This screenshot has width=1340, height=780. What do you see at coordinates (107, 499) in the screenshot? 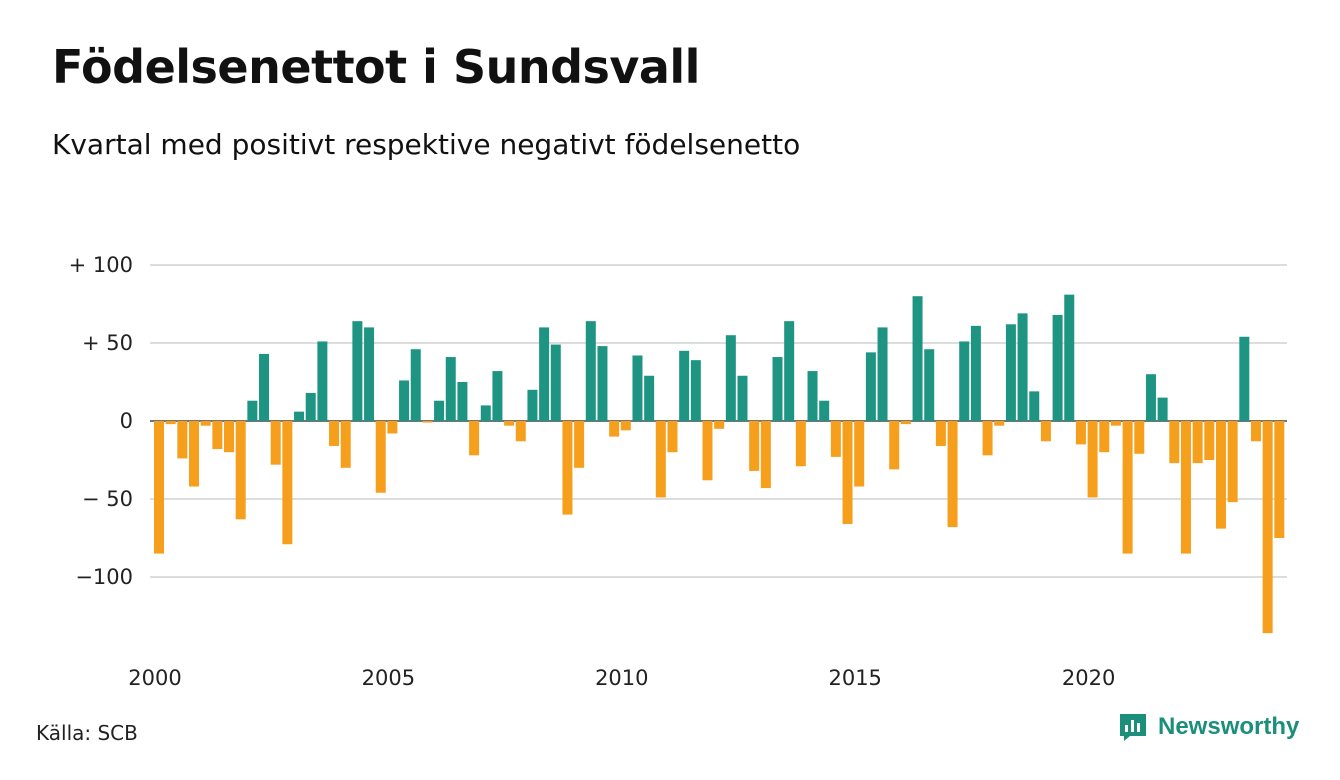
I see `y-tick-label: − 50` at bounding box center [107, 499].